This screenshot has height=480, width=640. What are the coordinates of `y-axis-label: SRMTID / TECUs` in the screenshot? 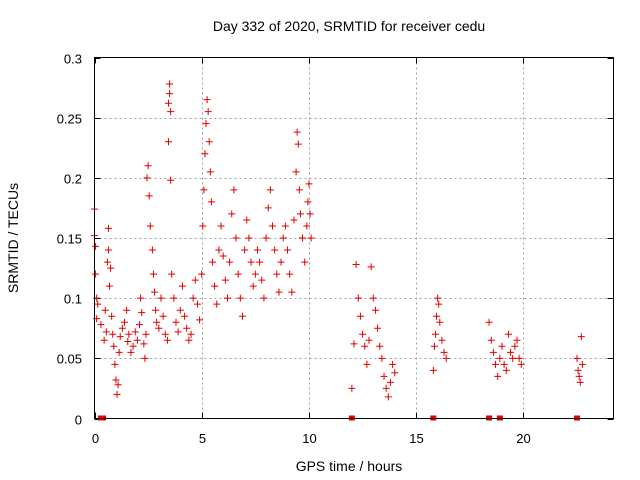 It's located at (13, 238).